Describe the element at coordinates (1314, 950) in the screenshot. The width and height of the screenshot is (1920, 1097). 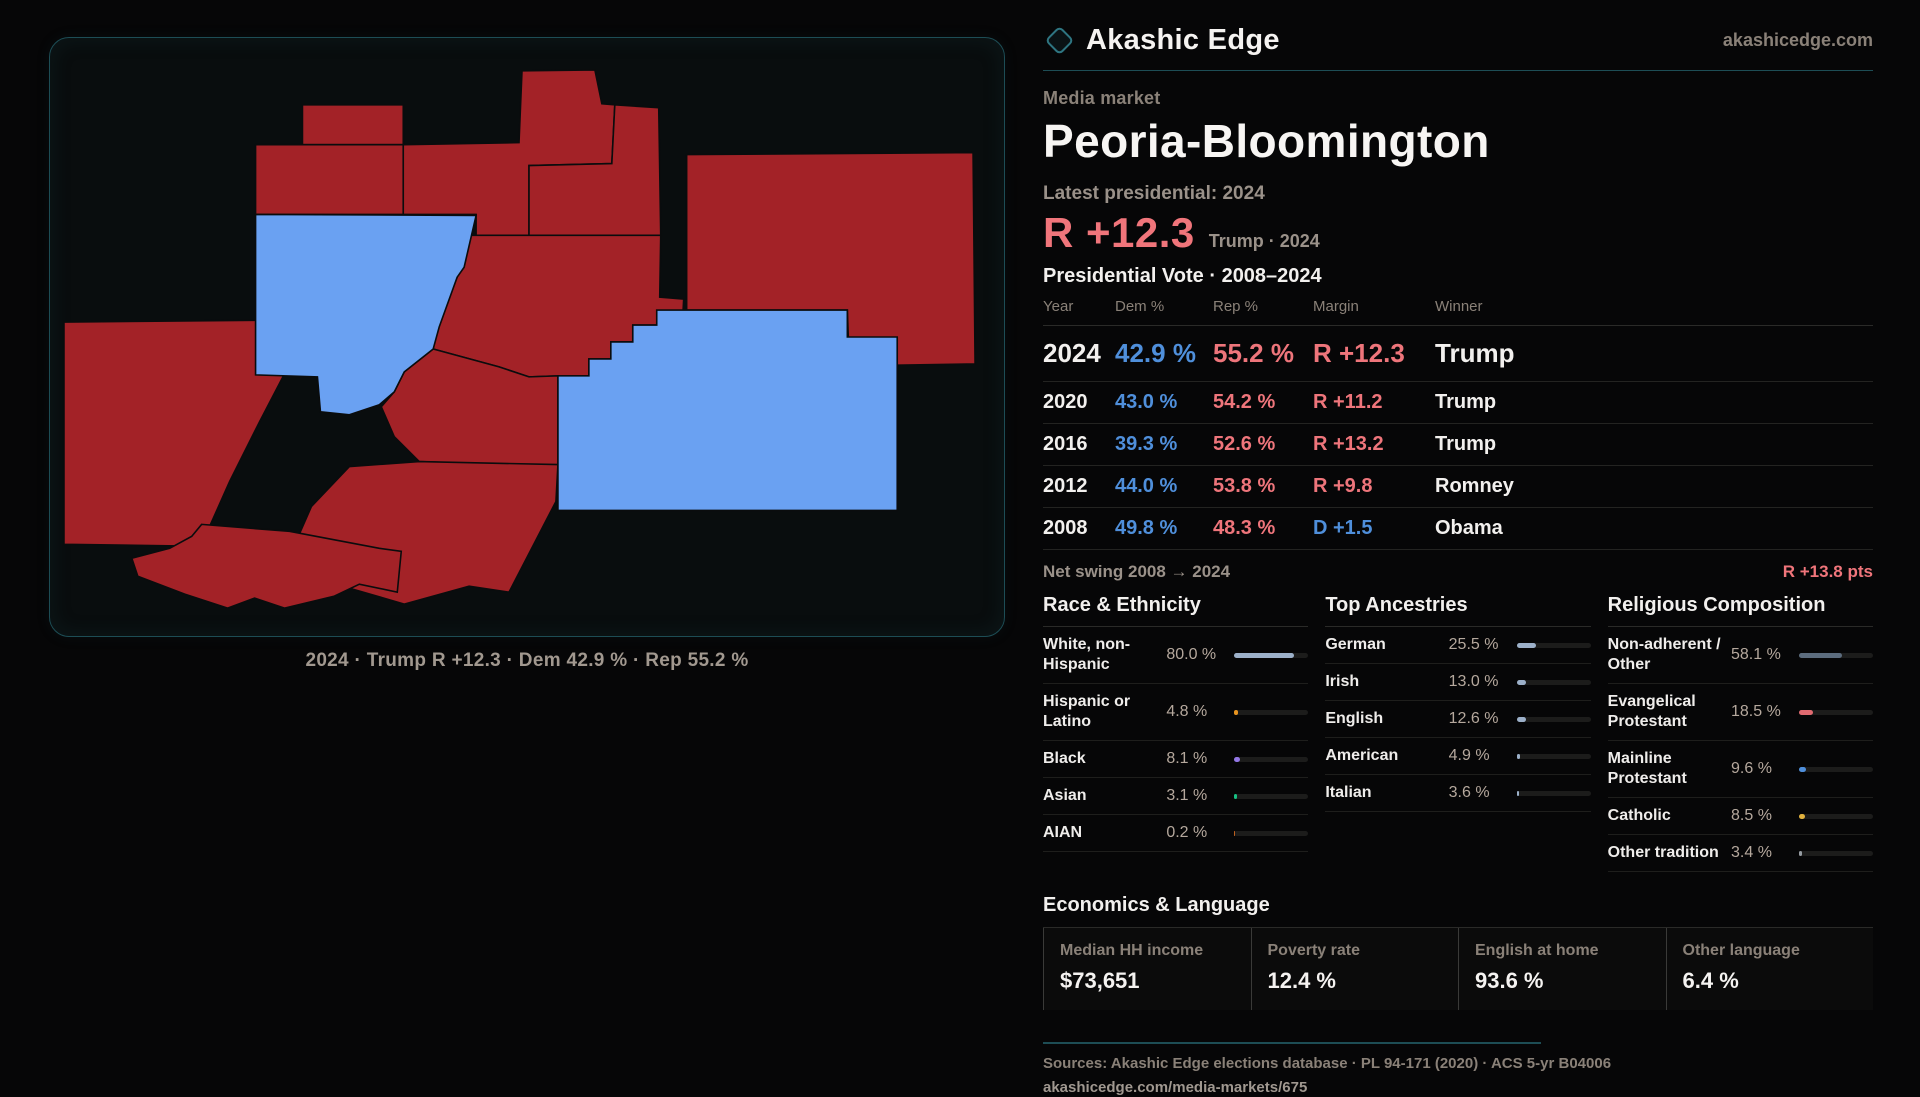
I see `economics-stat-label: Poverty rate` at that location.